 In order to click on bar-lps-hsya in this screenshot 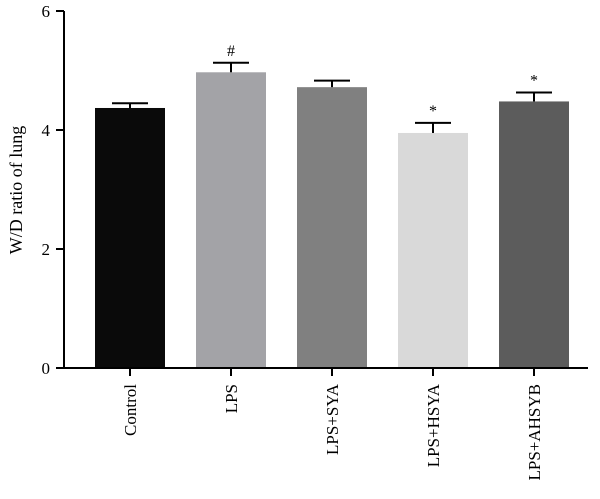, I will do `click(433, 250)`.